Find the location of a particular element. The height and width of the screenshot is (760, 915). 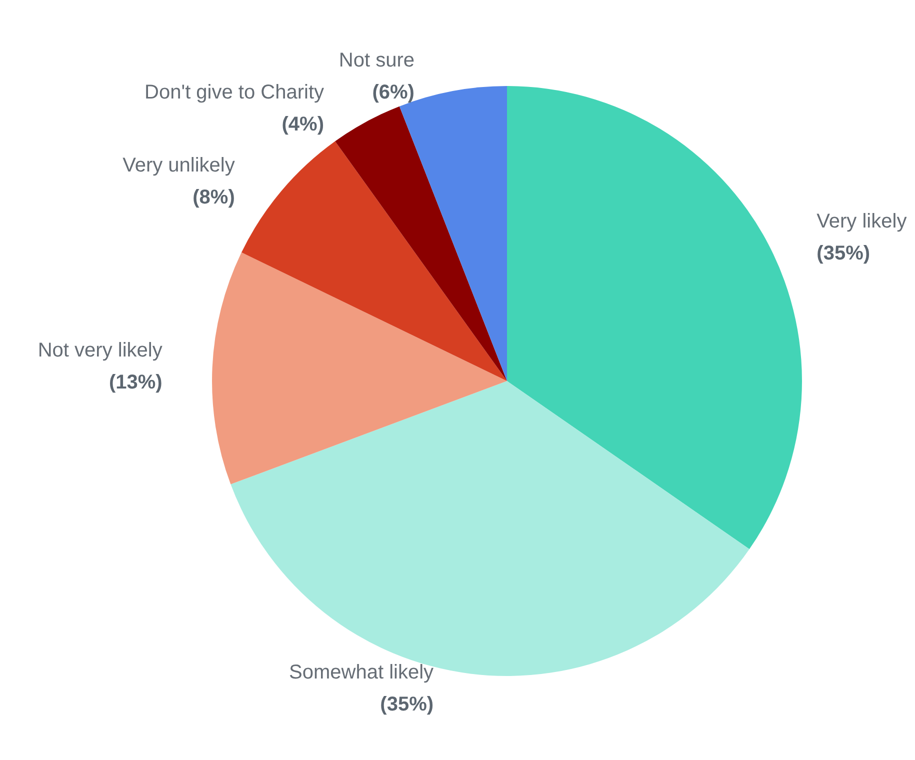

data-label: (4%) is located at coordinates (303, 125).